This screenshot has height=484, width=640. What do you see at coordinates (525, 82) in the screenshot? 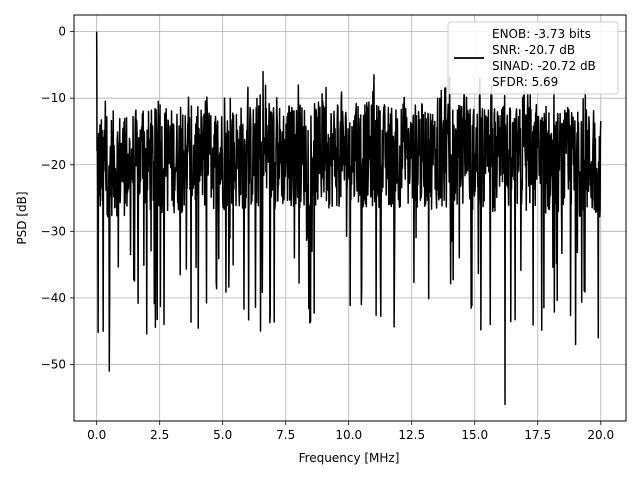
I see `legend-entry-sfdr: SFDR: 5.69` at bounding box center [525, 82].